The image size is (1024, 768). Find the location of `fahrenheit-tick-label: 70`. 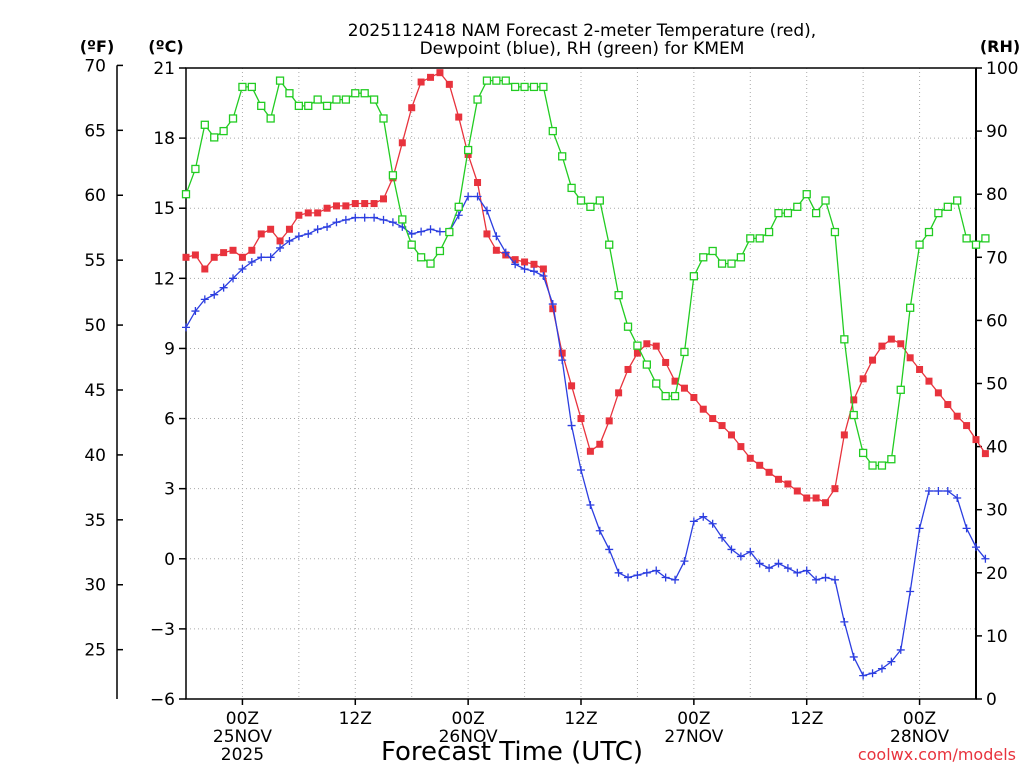

fahrenheit-tick-label: 70 is located at coordinates (95, 66).